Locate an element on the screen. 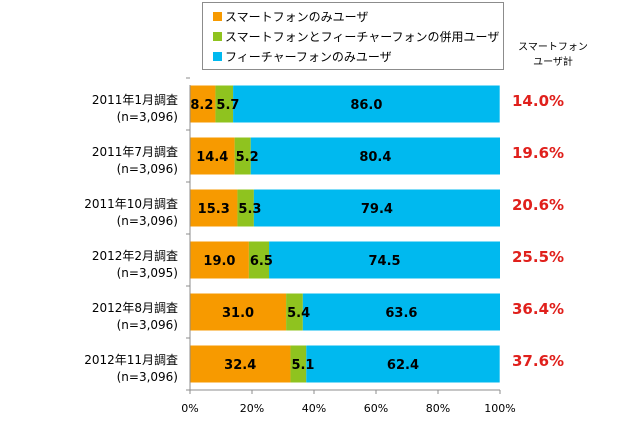  x-tick-label: 0% is located at coordinates (189, 408).